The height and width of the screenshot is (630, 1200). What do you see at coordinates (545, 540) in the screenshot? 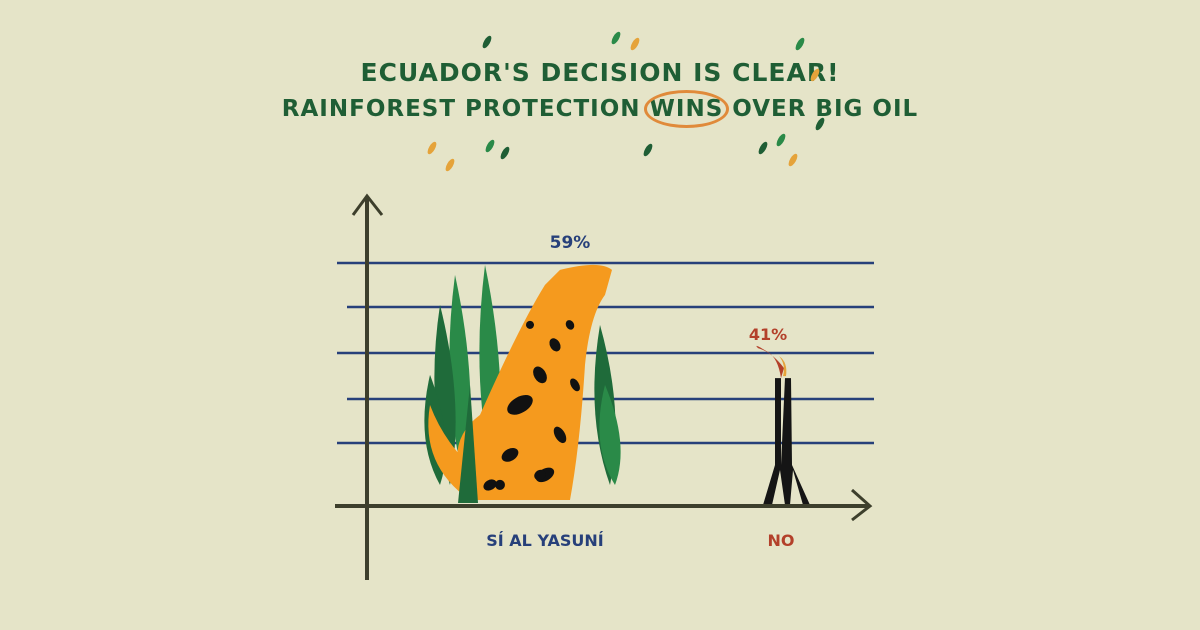
I see `category-label-si: SÍ AL YASUNÍ` at bounding box center [545, 540].